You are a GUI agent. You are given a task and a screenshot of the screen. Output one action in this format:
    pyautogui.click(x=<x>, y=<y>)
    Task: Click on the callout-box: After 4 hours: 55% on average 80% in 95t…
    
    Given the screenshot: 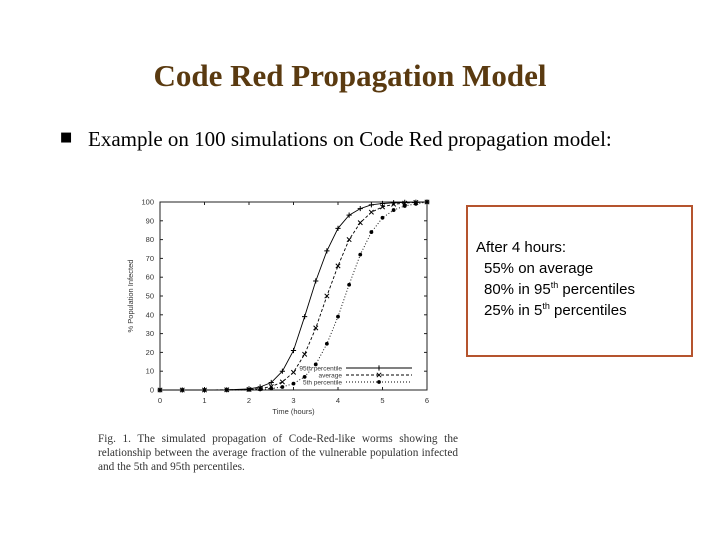 What is the action you would take?
    pyautogui.click(x=579, y=281)
    